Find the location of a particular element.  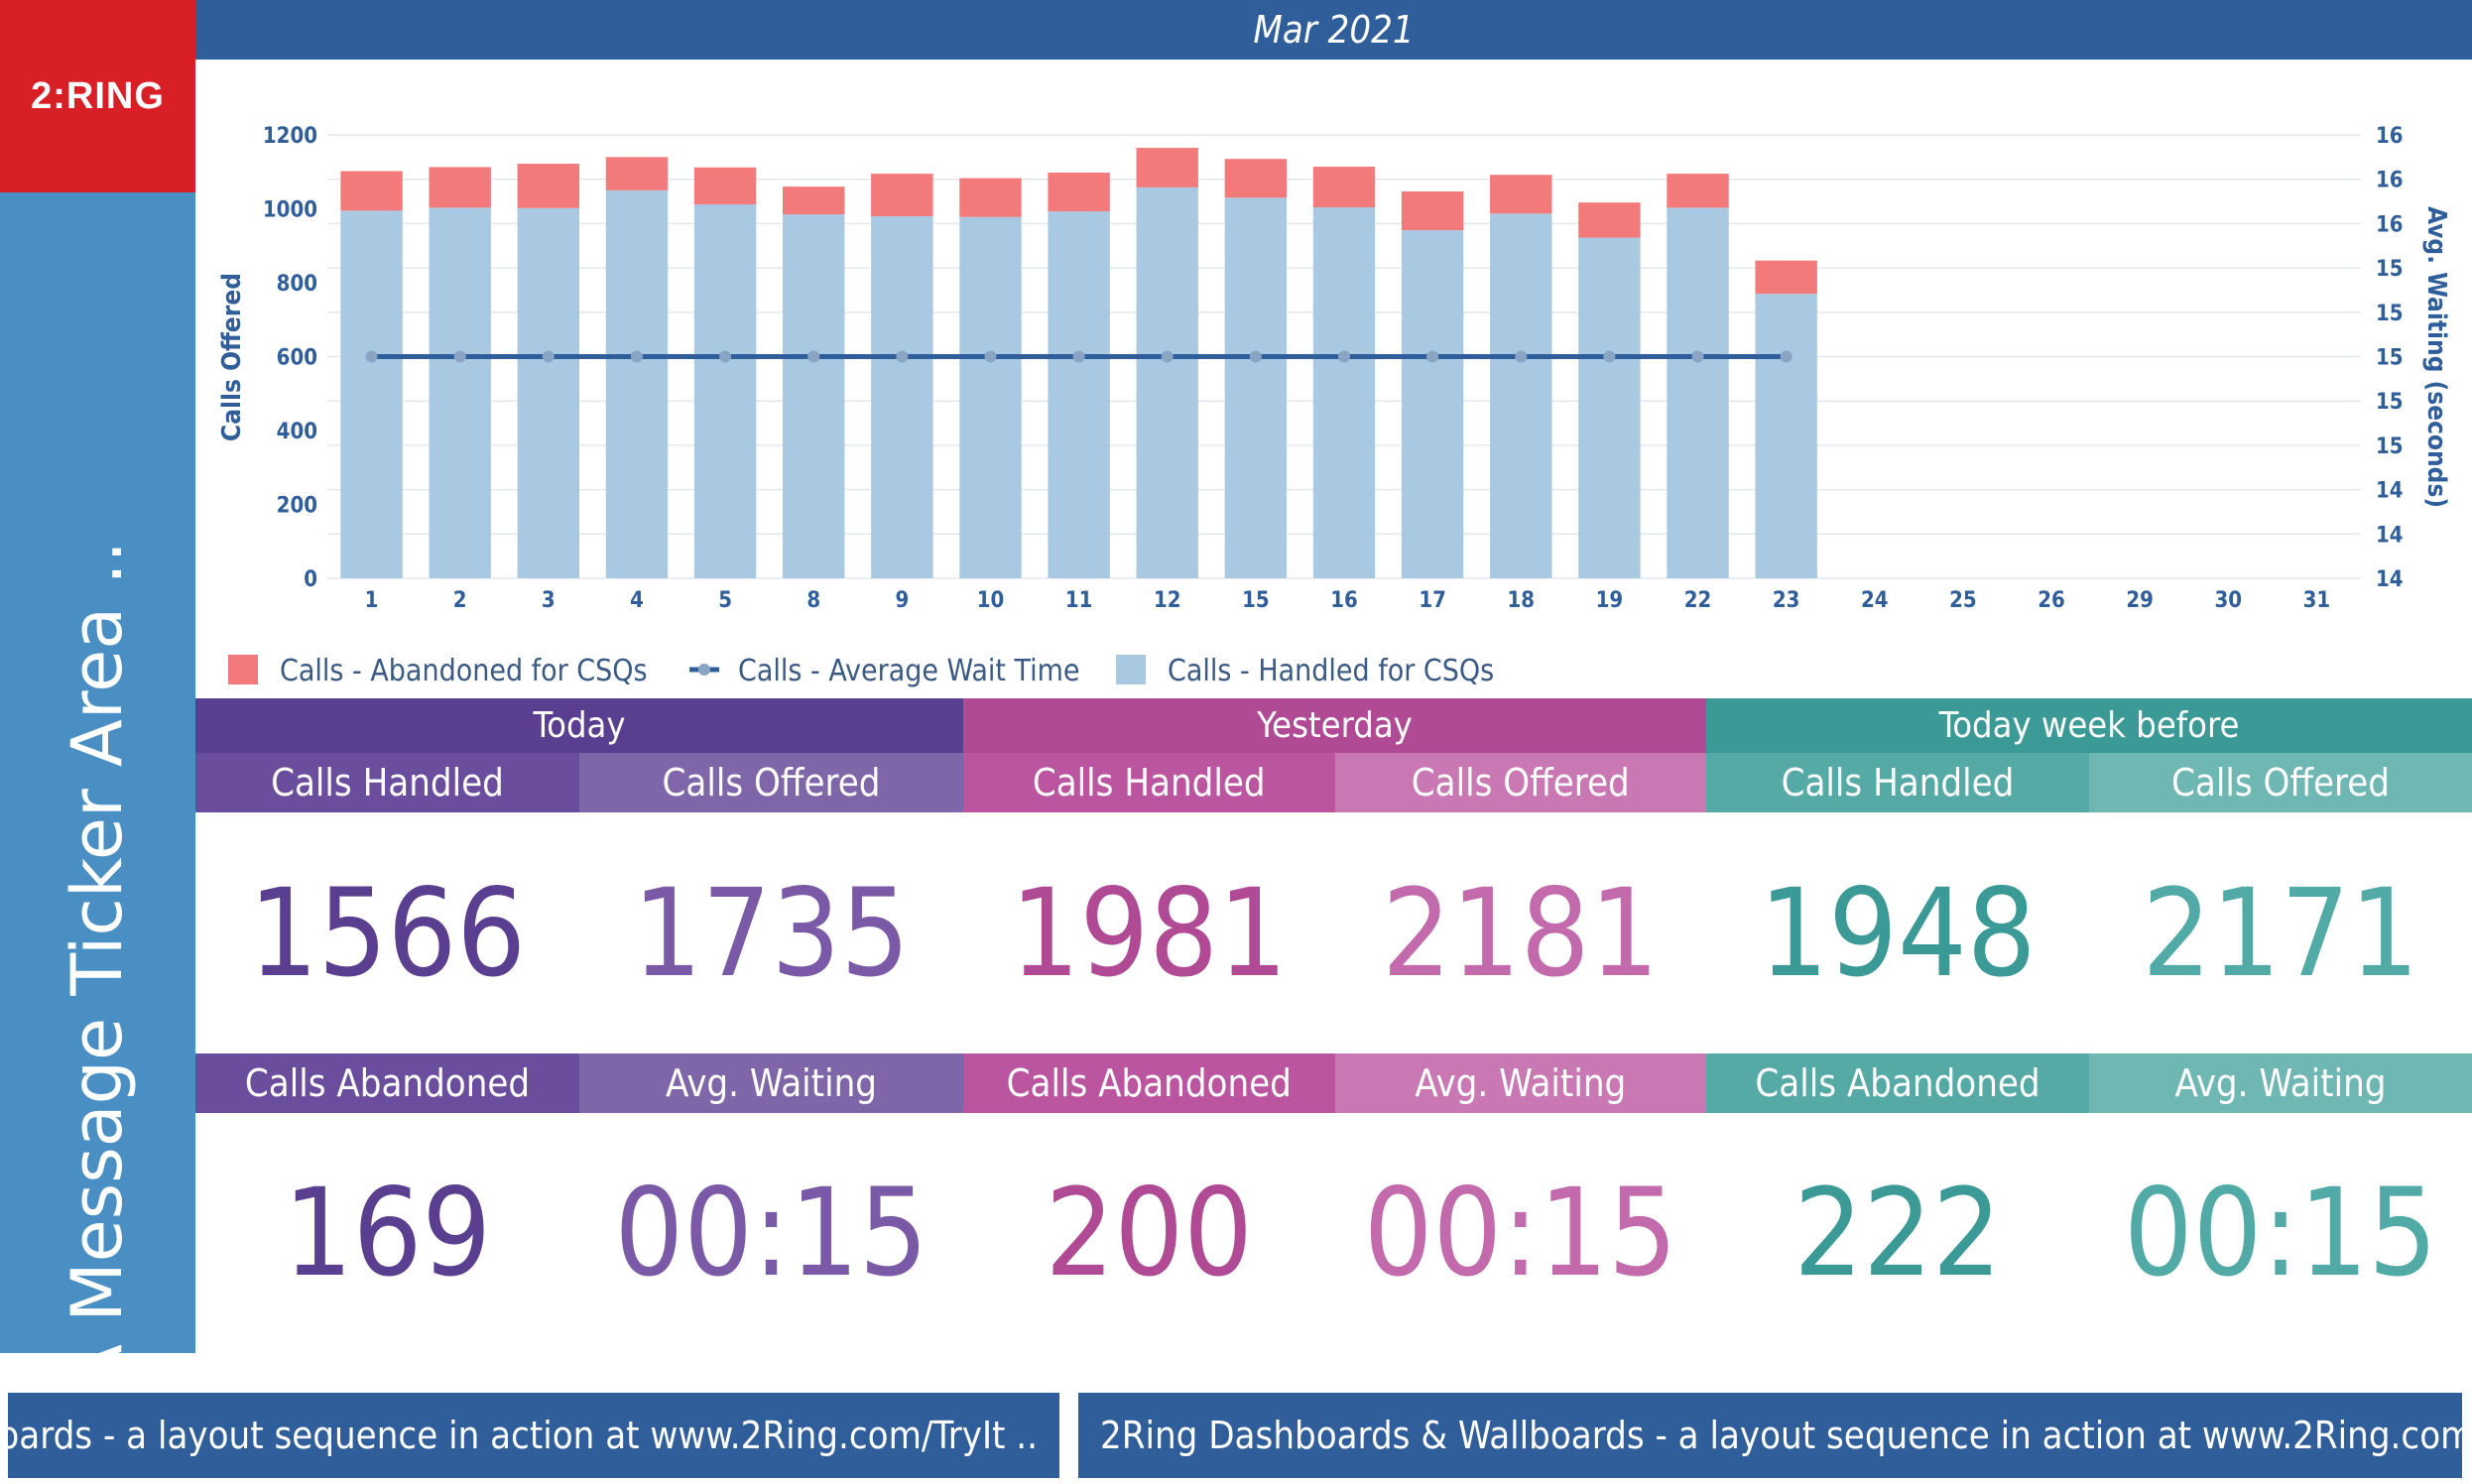

y2-axis-title: Avg. Waiting (seconds) is located at coordinates (2436, 357).